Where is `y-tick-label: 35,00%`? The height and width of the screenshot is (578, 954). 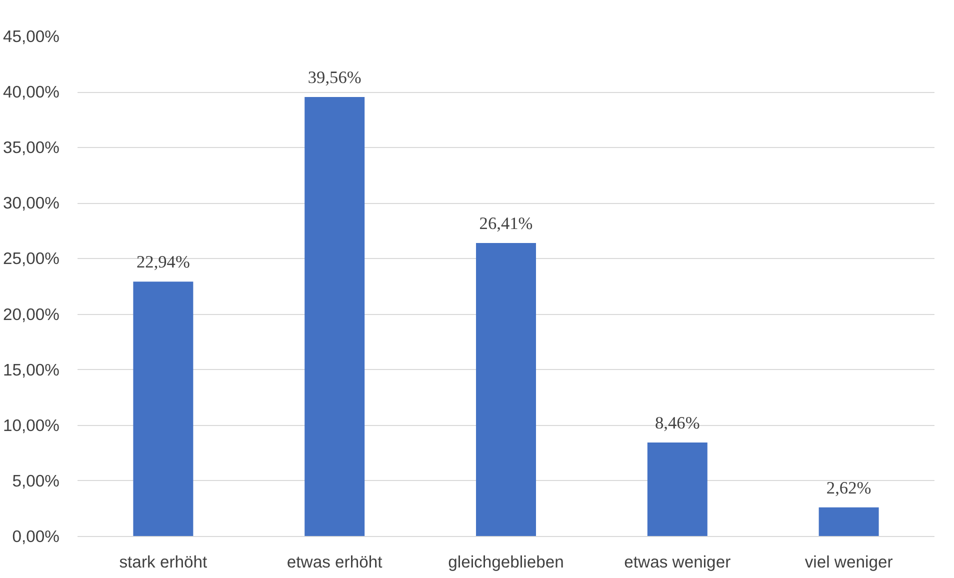
y-tick-label: 35,00% is located at coordinates (31, 148).